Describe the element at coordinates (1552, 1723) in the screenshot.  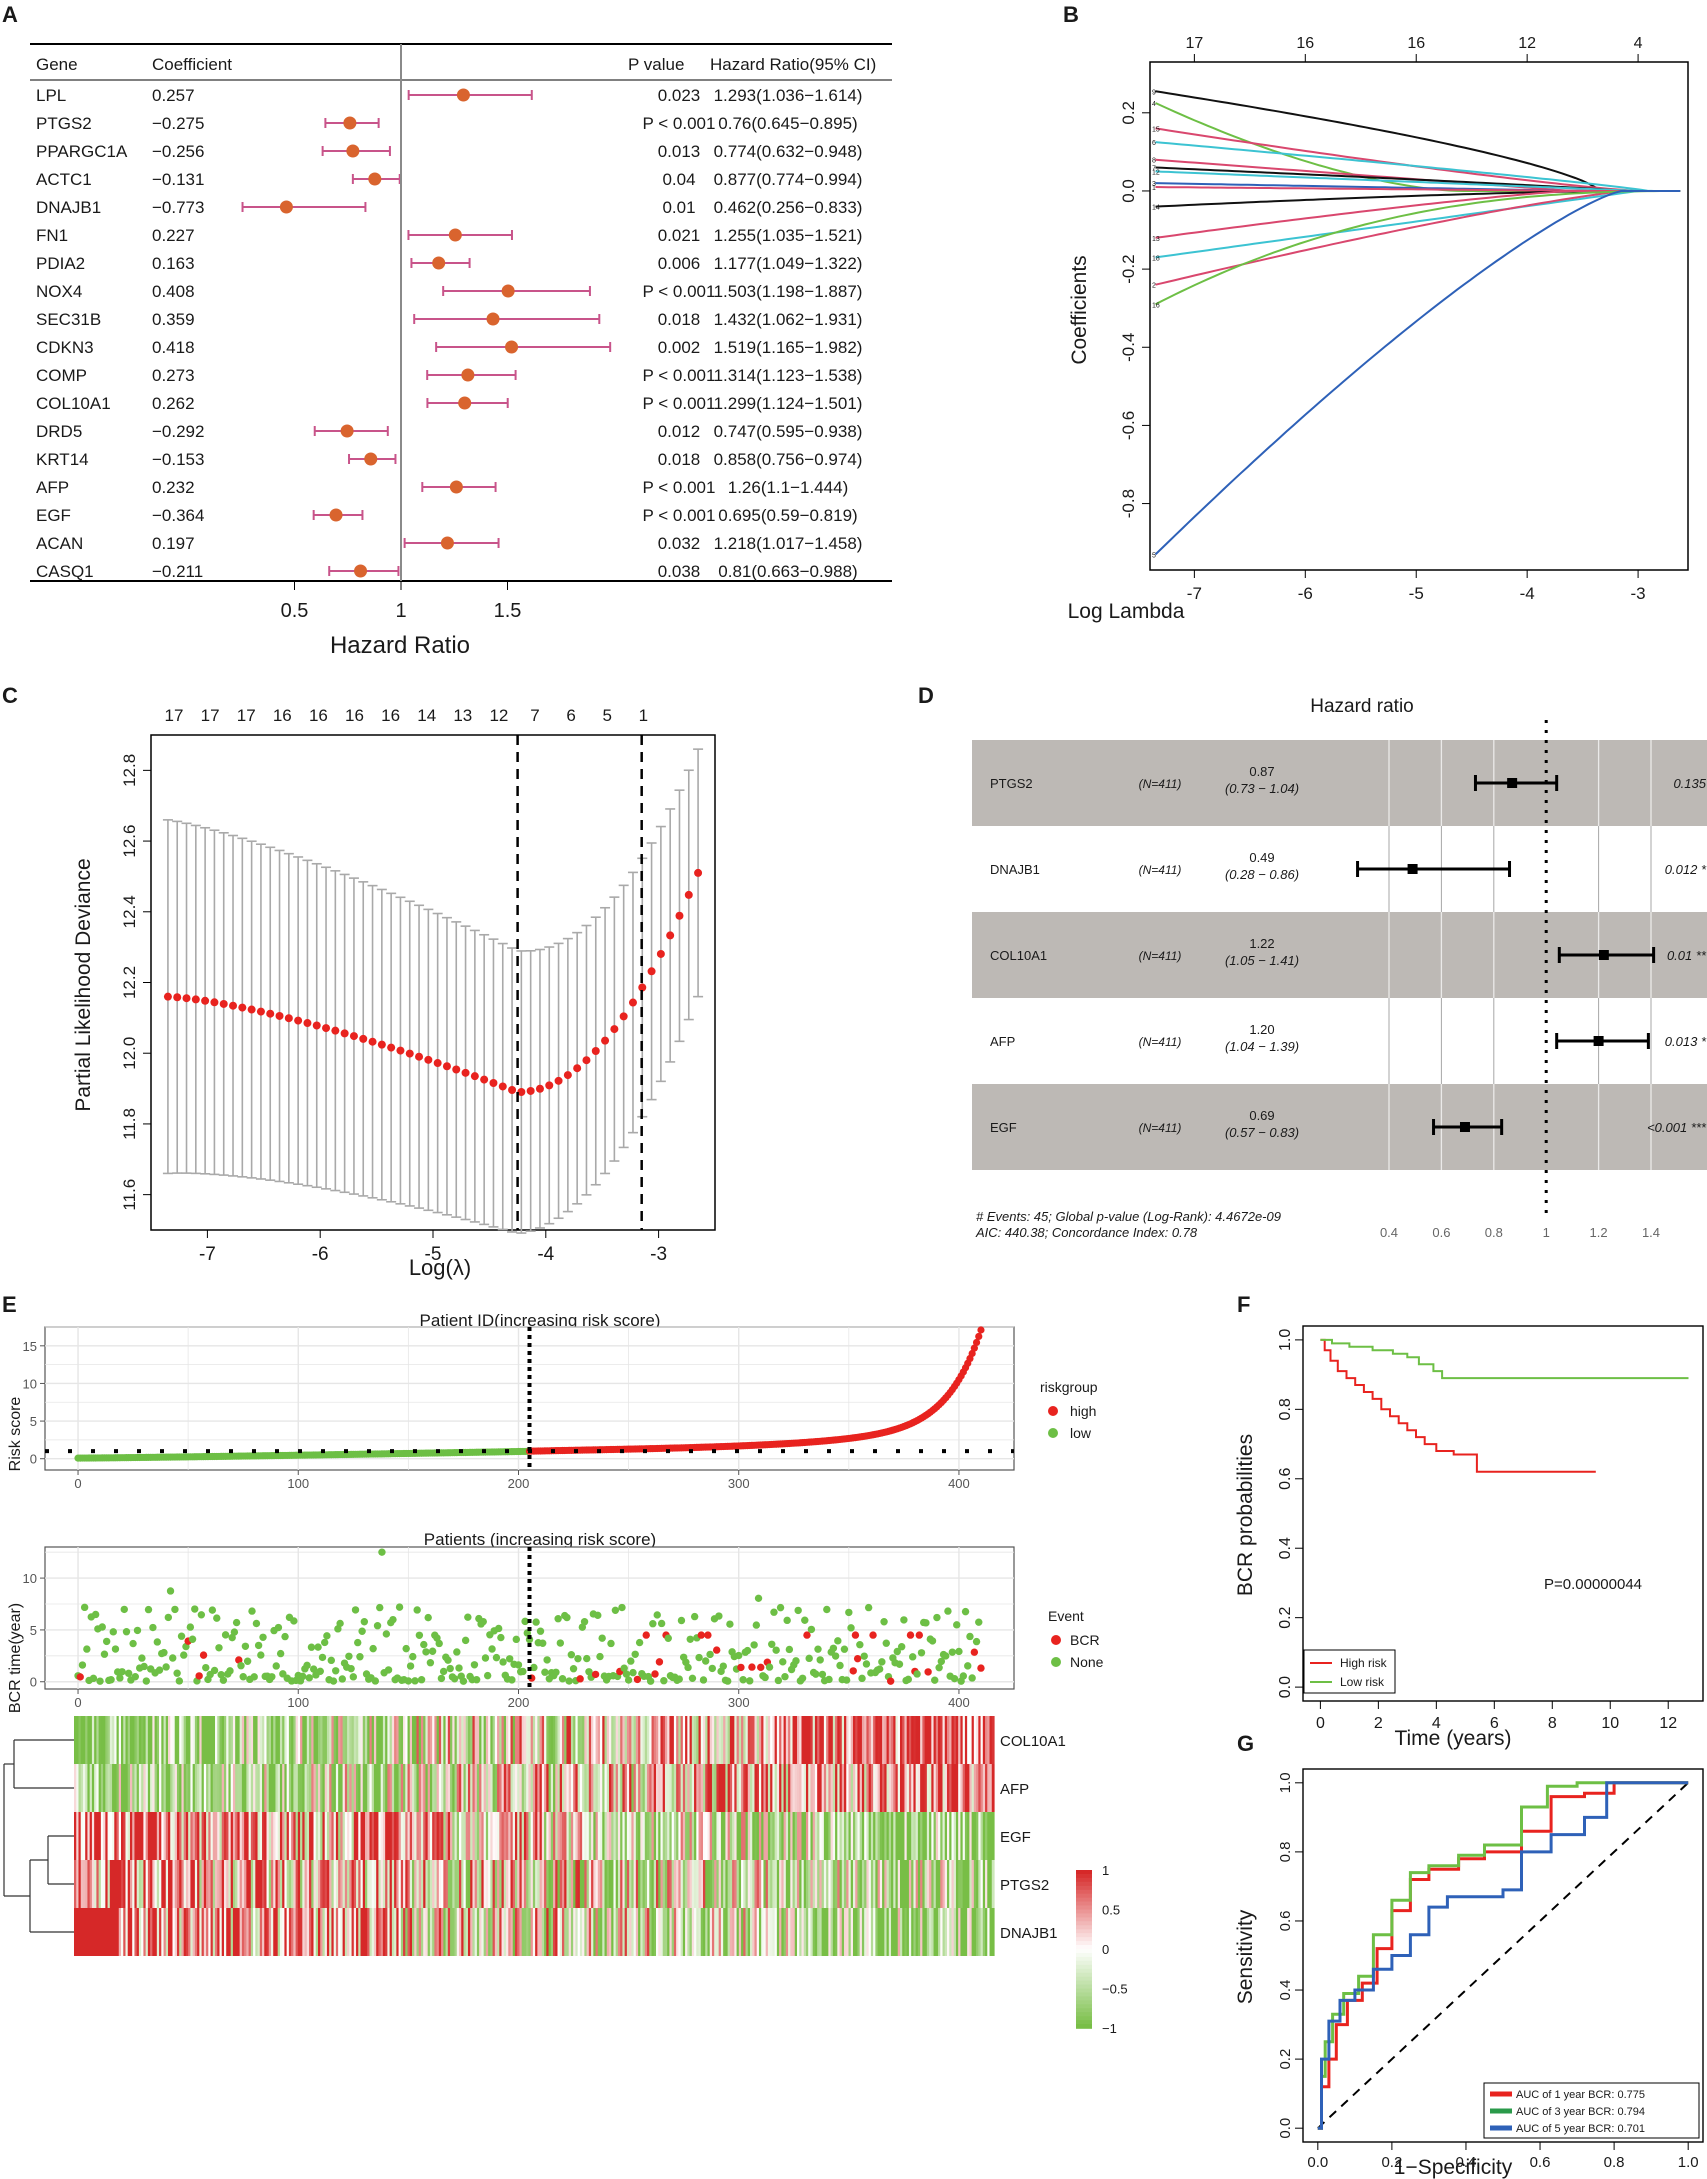
I see `x-tick-label: 8` at that location.